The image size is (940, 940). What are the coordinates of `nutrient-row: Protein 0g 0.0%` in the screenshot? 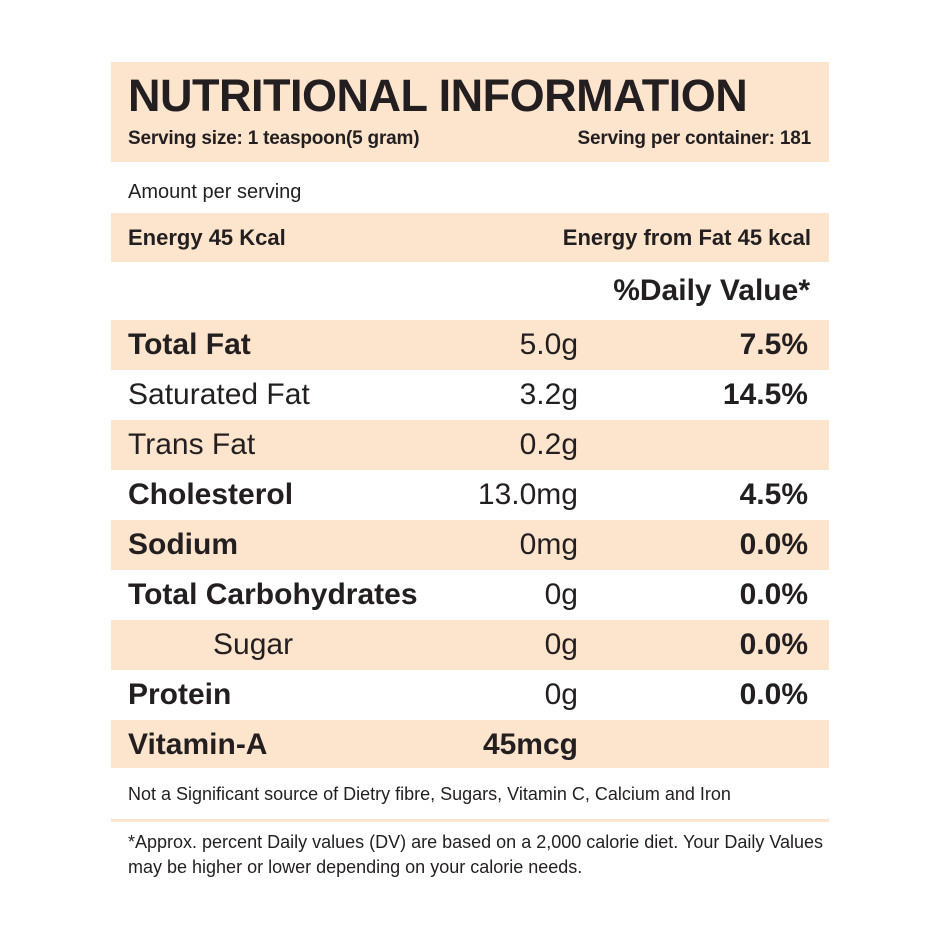 It's located at (470, 695).